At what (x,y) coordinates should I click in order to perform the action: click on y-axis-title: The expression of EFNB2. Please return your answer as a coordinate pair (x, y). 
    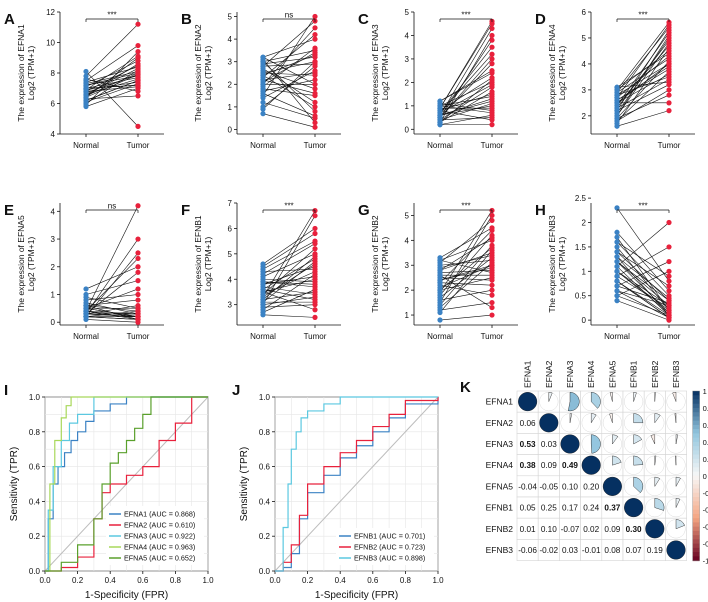
    Looking at the image, I should click on (375, 264).